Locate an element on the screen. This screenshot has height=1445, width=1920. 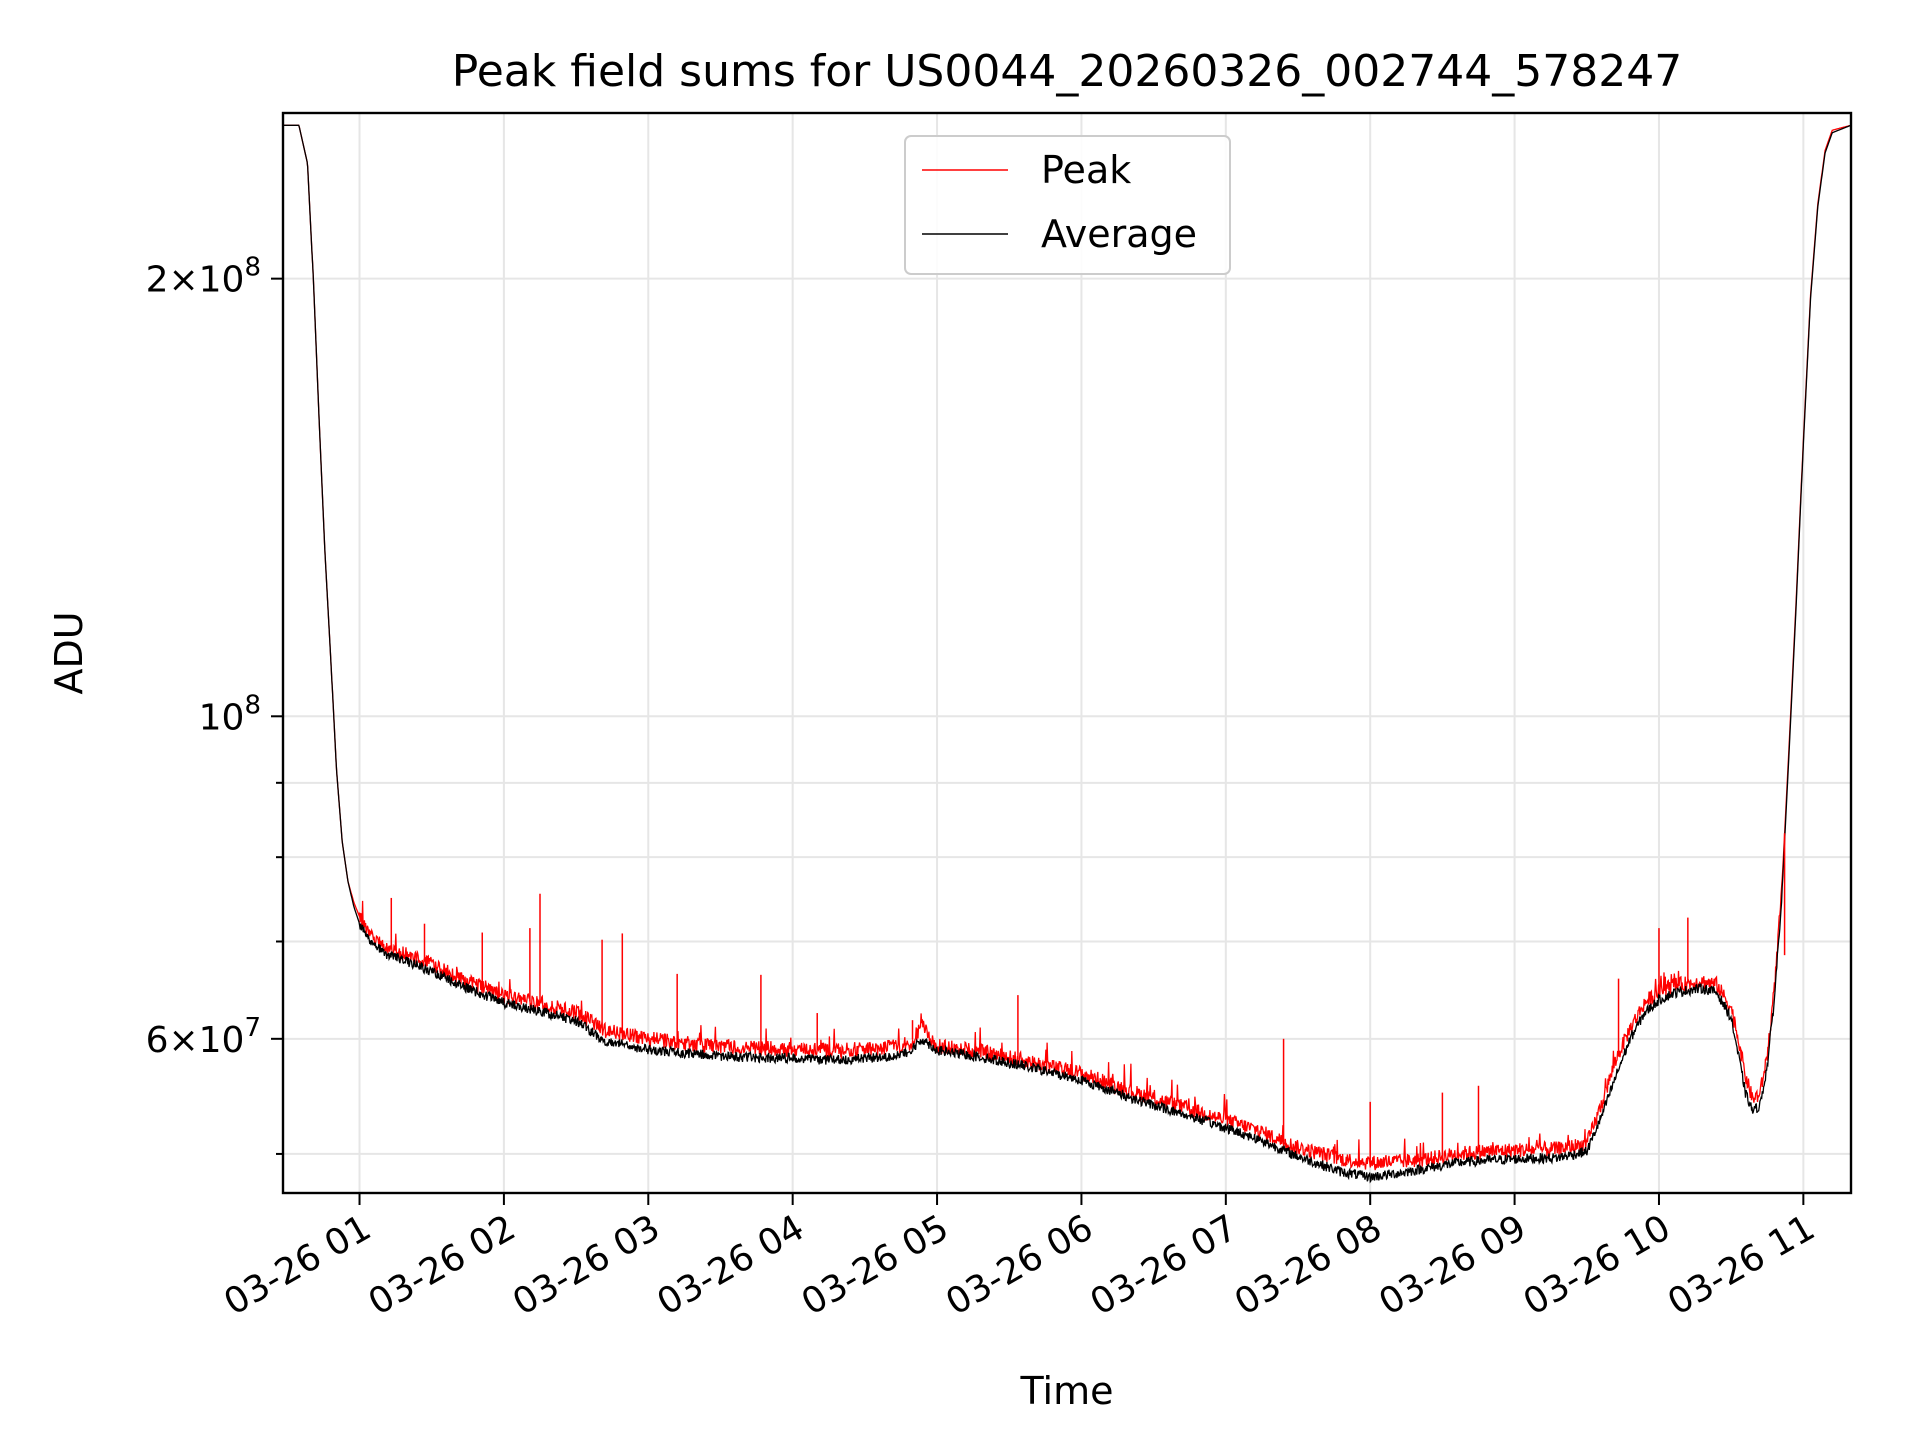
x-axis-label: Time is located at coordinates (1067, 1391).